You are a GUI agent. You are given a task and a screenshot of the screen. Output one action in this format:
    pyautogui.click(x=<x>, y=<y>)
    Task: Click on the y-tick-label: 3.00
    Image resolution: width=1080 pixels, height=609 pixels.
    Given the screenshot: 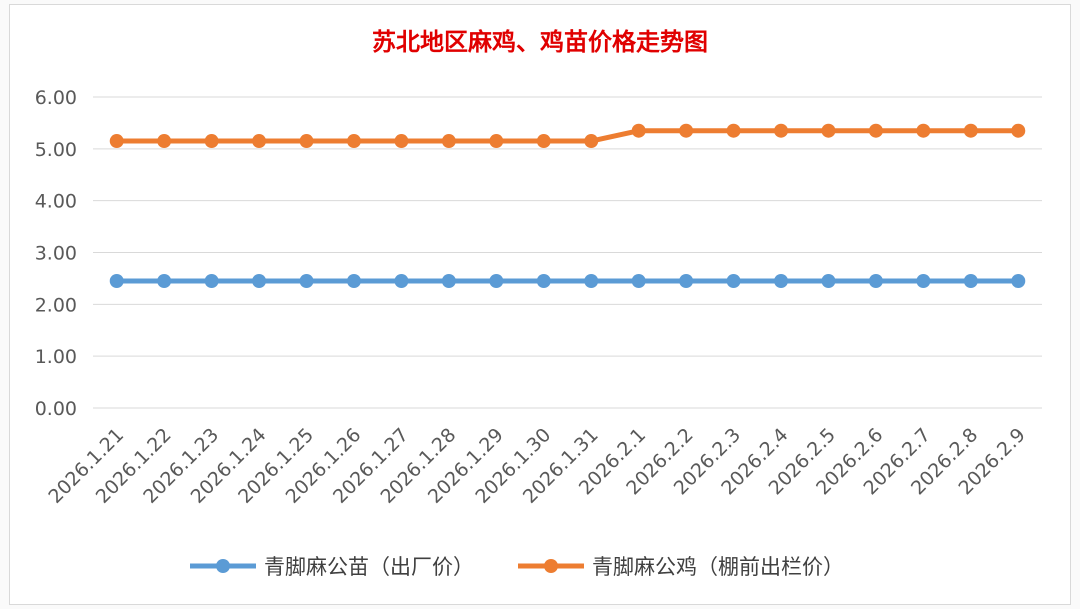 What is the action you would take?
    pyautogui.click(x=56, y=254)
    